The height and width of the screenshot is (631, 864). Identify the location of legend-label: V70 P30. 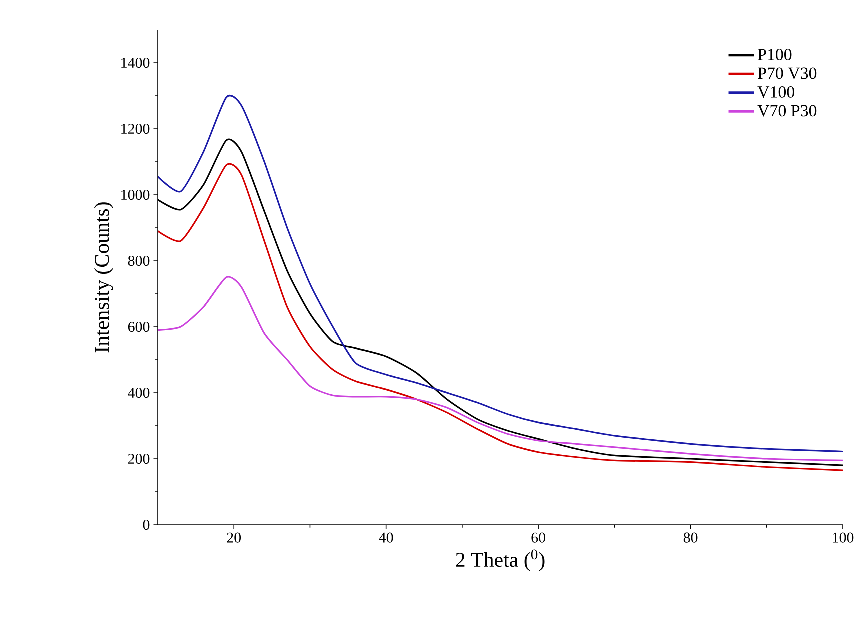
(787, 111).